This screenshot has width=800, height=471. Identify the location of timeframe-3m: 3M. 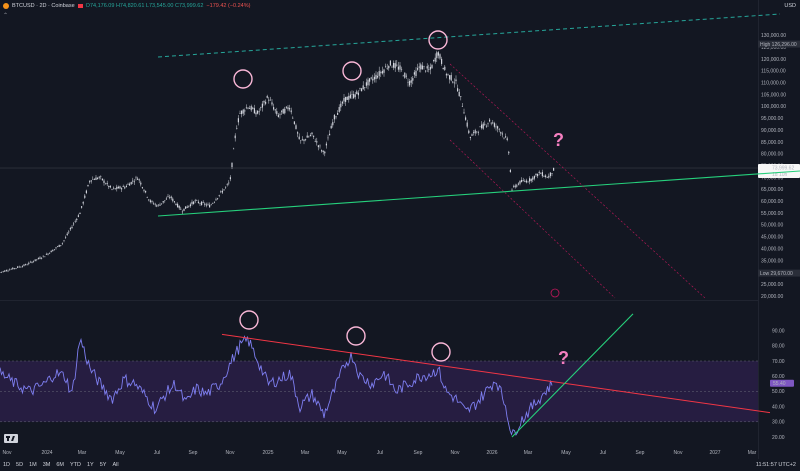
(46, 465).